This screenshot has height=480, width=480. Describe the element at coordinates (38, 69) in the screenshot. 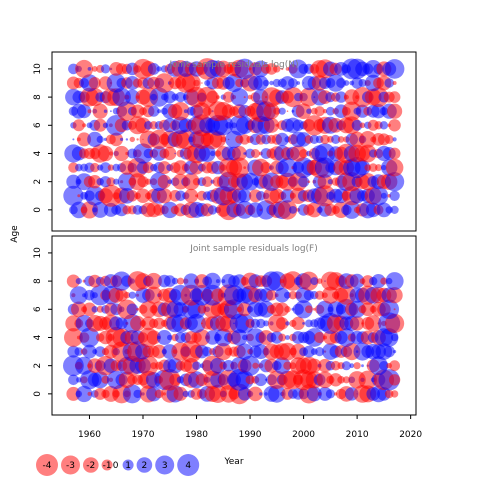

I see `y-tick-label: 10` at that location.